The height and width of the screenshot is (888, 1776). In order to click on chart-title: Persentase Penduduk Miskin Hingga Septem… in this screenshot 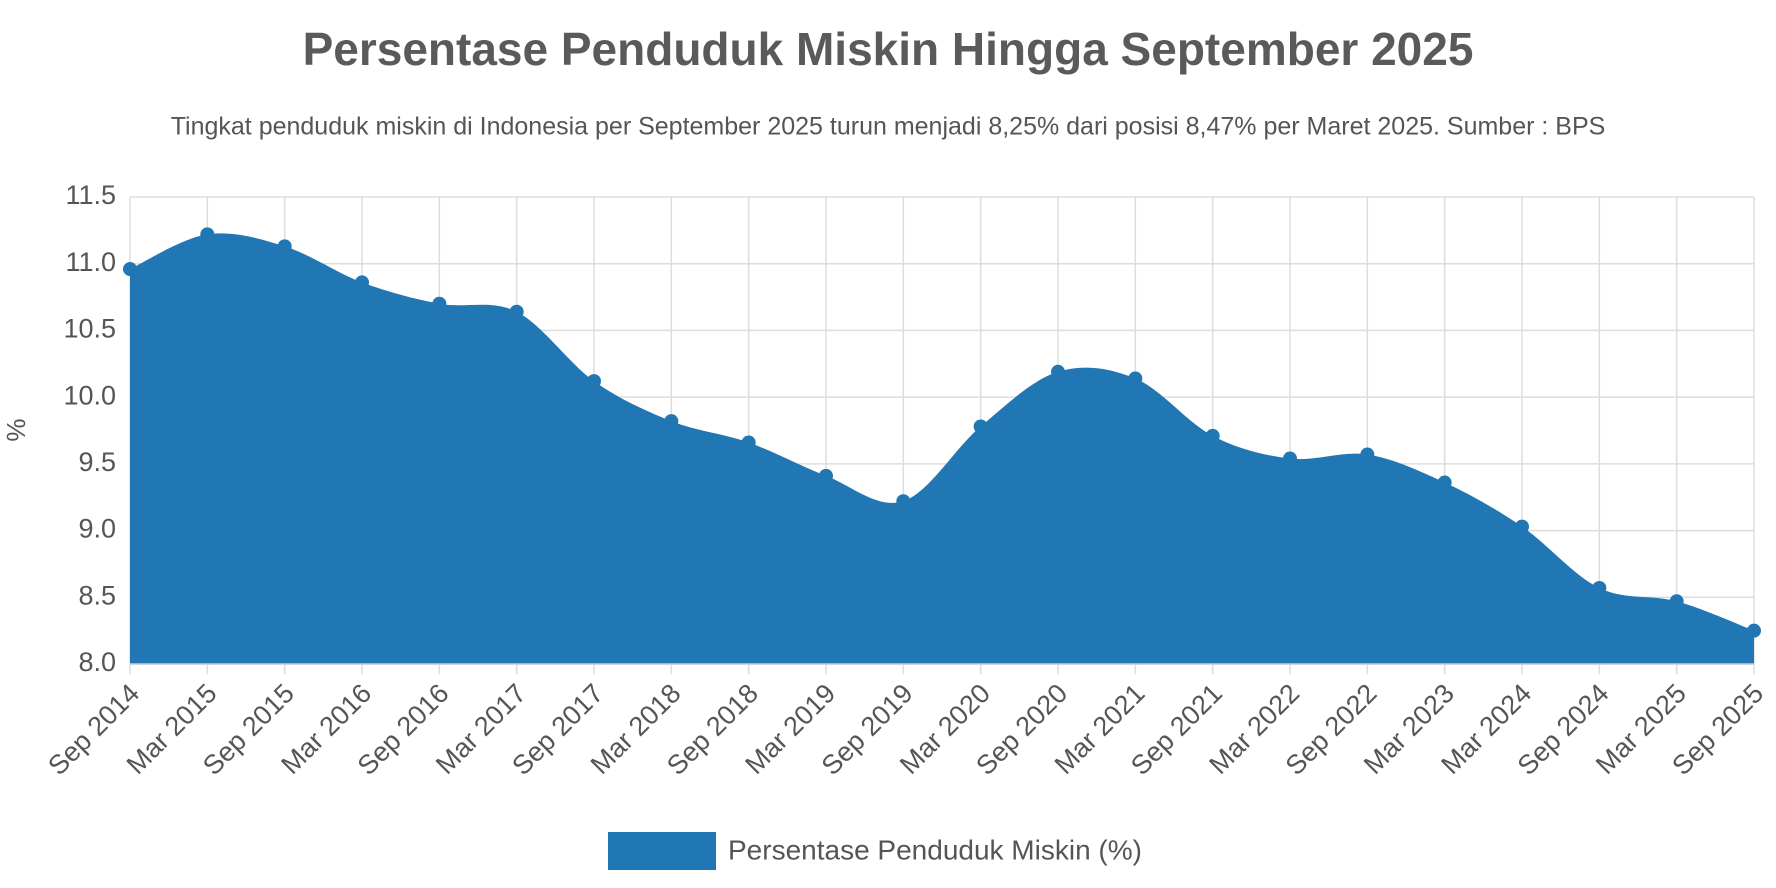, I will do `click(888, 49)`.